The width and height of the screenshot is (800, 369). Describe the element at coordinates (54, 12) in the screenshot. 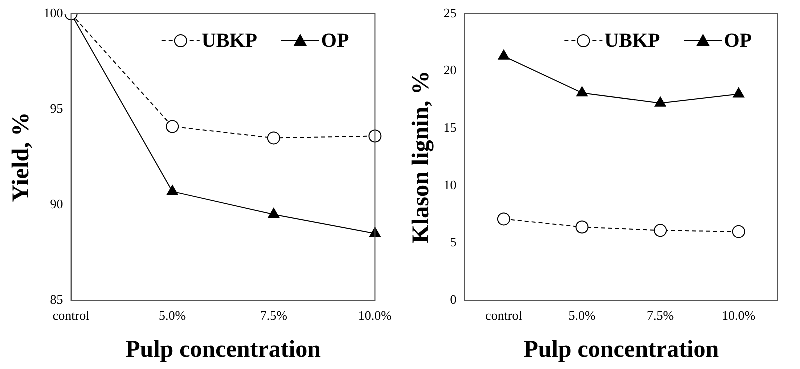

I see `y-tick-label: 100` at that location.